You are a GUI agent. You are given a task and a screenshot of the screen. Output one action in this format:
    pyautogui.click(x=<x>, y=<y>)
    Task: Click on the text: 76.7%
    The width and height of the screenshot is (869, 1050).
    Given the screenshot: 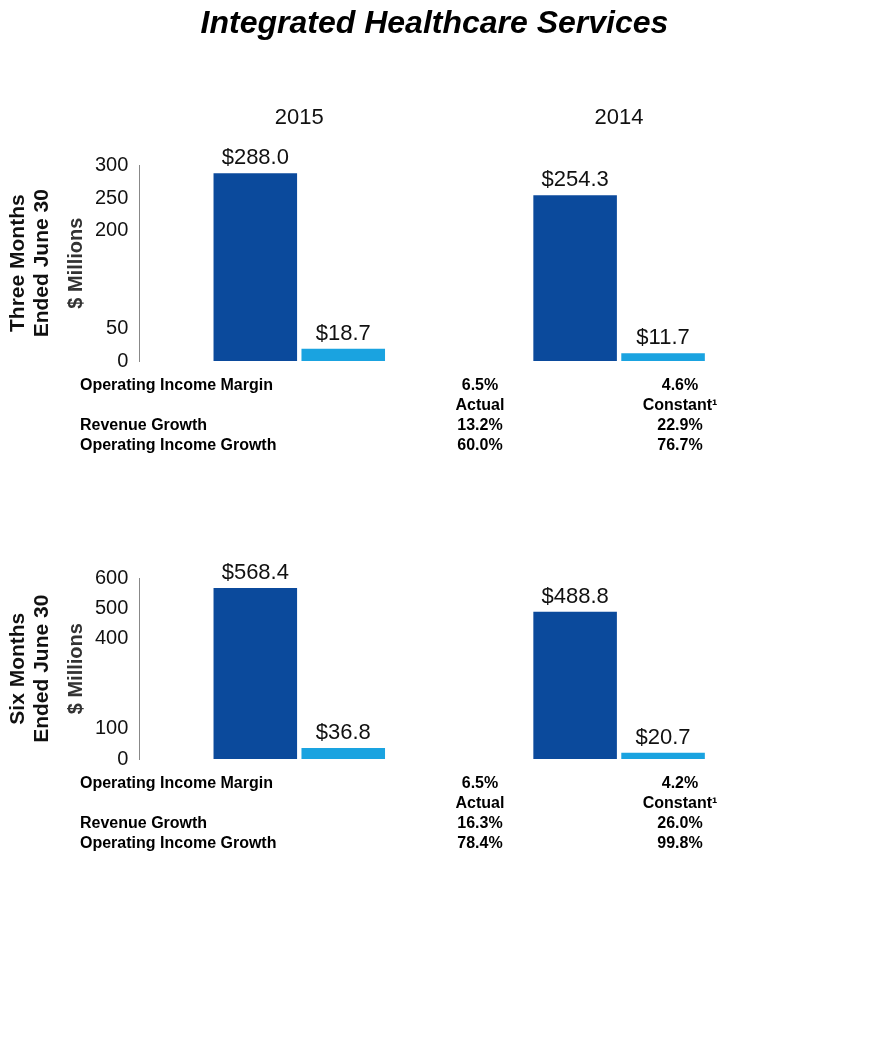 What is the action you would take?
    pyautogui.click(x=680, y=445)
    